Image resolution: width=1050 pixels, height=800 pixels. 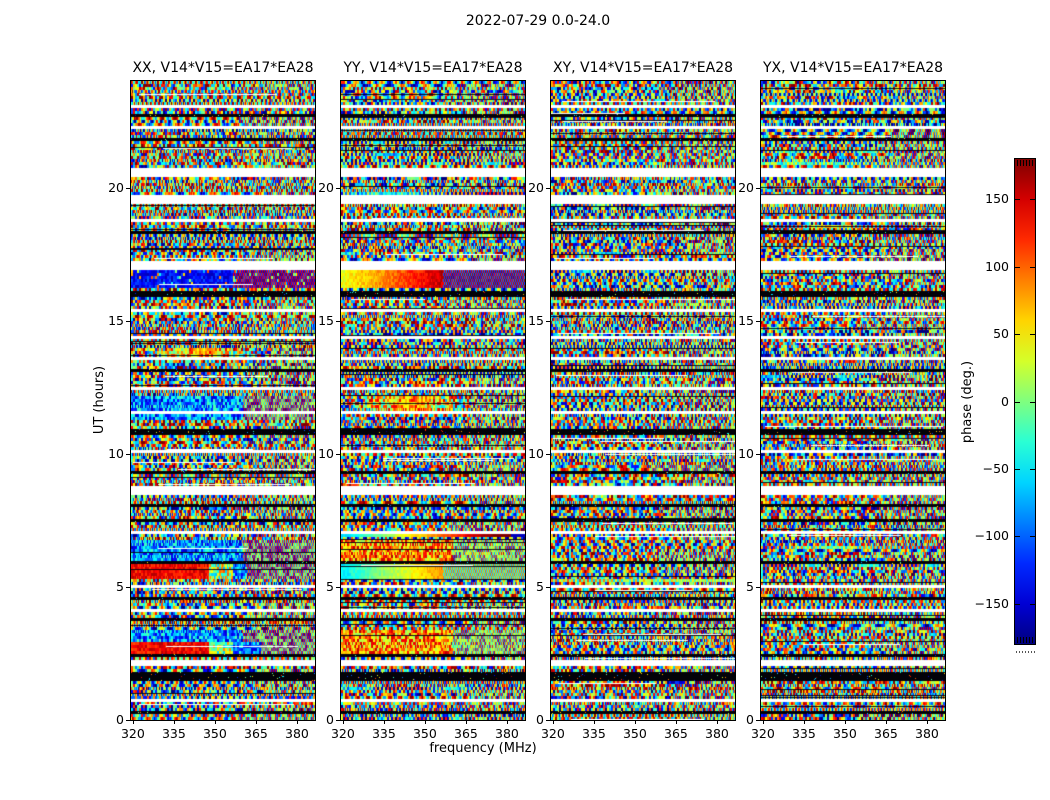 What do you see at coordinates (223, 68) in the screenshot?
I see `panel-title-XX: XX, V14*V15=EA17*EA28` at bounding box center [223, 68].